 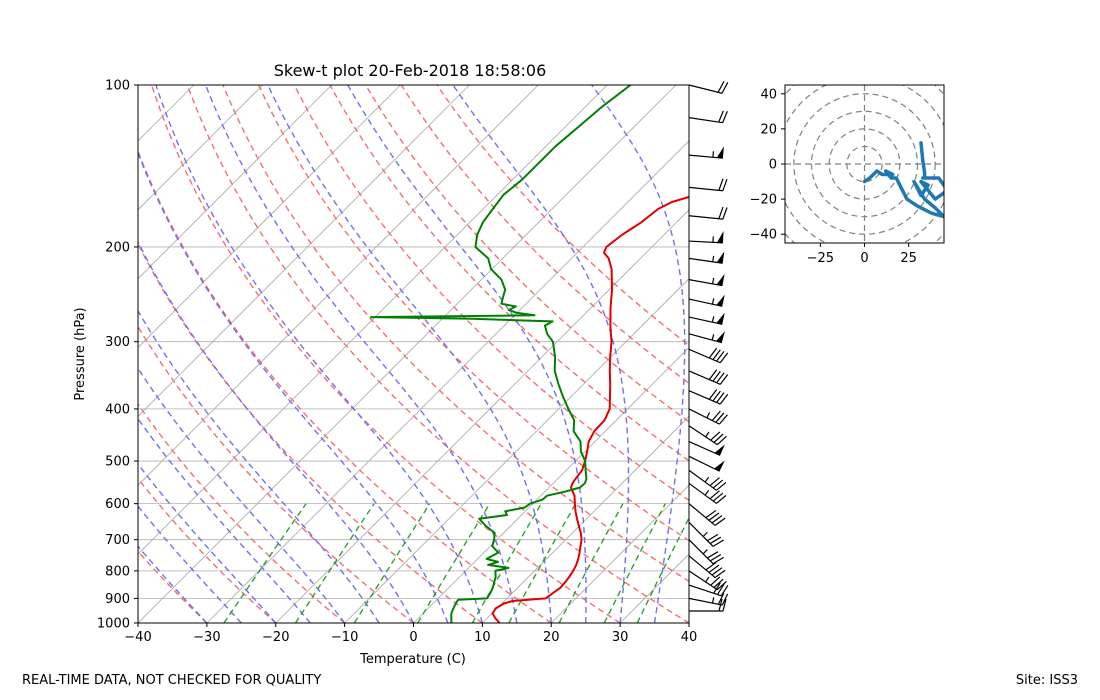 What do you see at coordinates (117, 409) in the screenshot?
I see `pressure-tick-label: 400` at bounding box center [117, 409].